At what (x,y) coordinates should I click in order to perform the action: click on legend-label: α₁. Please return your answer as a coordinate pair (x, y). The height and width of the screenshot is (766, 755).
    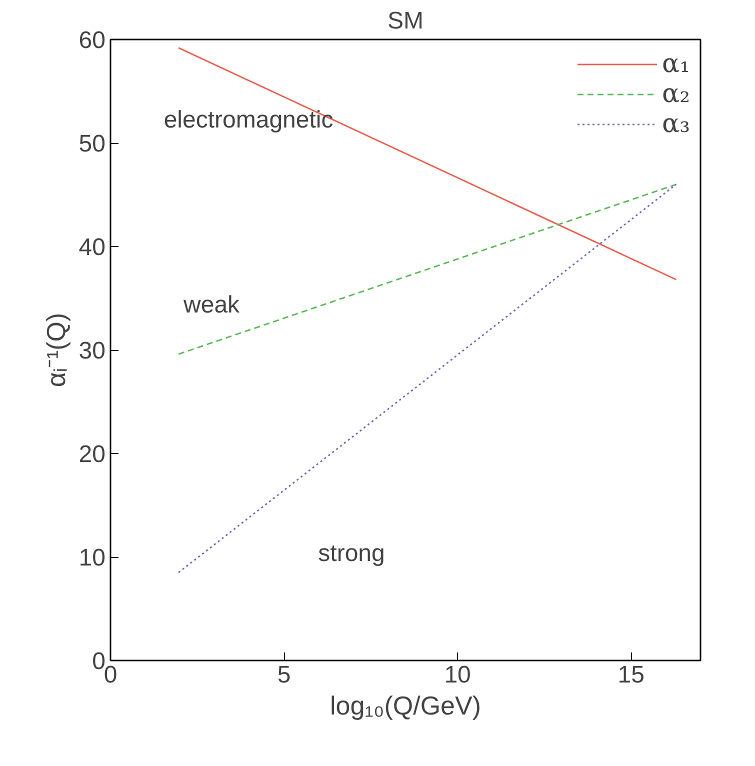
    Looking at the image, I should click on (676, 64).